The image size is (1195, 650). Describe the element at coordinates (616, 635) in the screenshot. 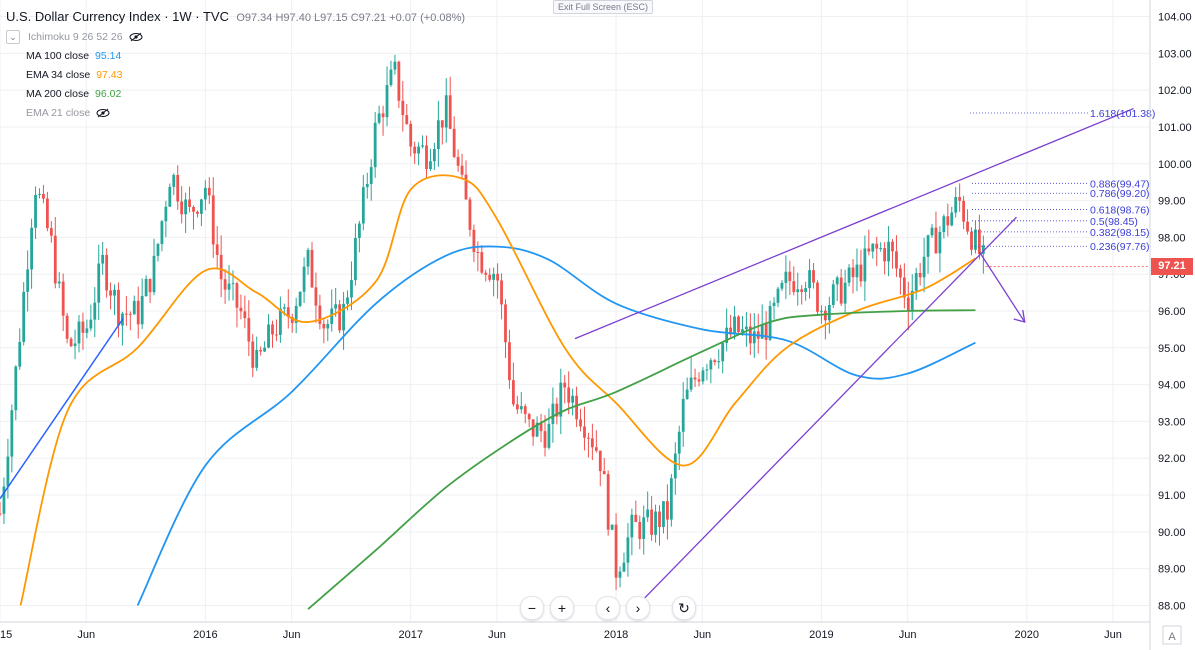

I see `x-tick-label: 2018` at that location.